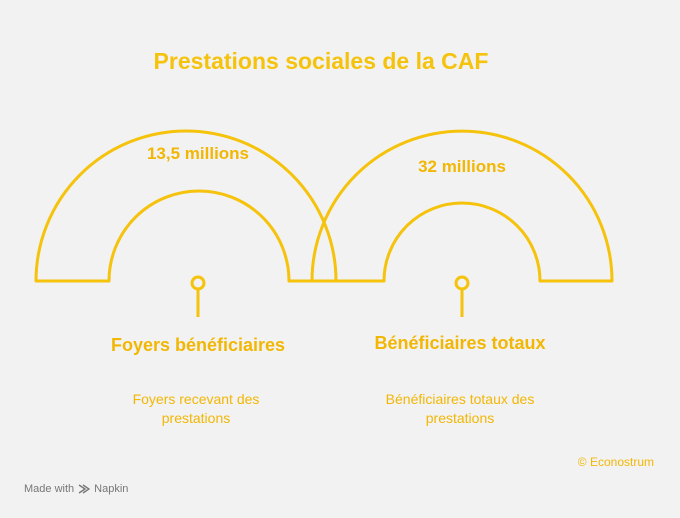  What do you see at coordinates (84, 489) in the screenshot?
I see `napkin-logo-icon` at bounding box center [84, 489].